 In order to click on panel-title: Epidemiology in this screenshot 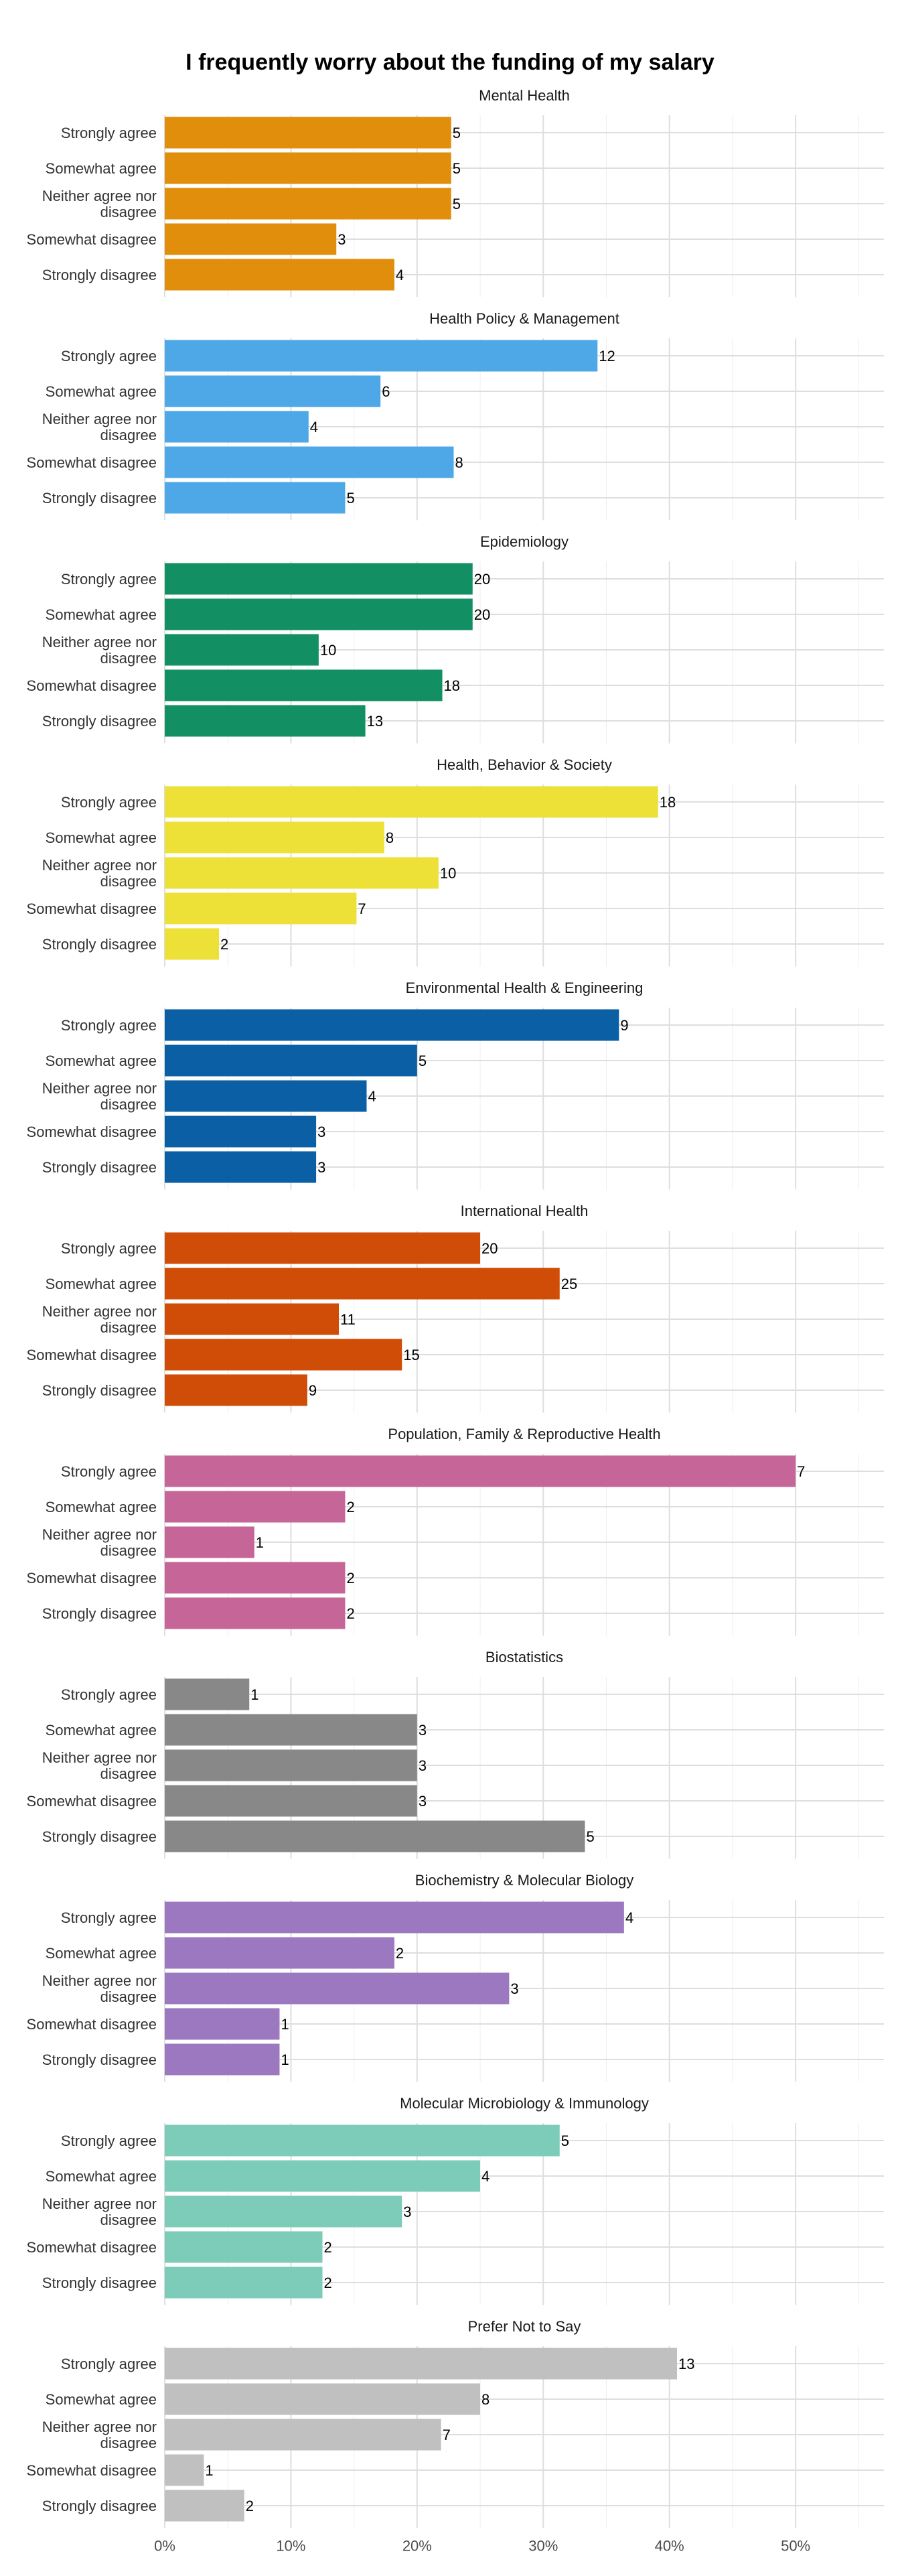, I will do `click(524, 541)`.